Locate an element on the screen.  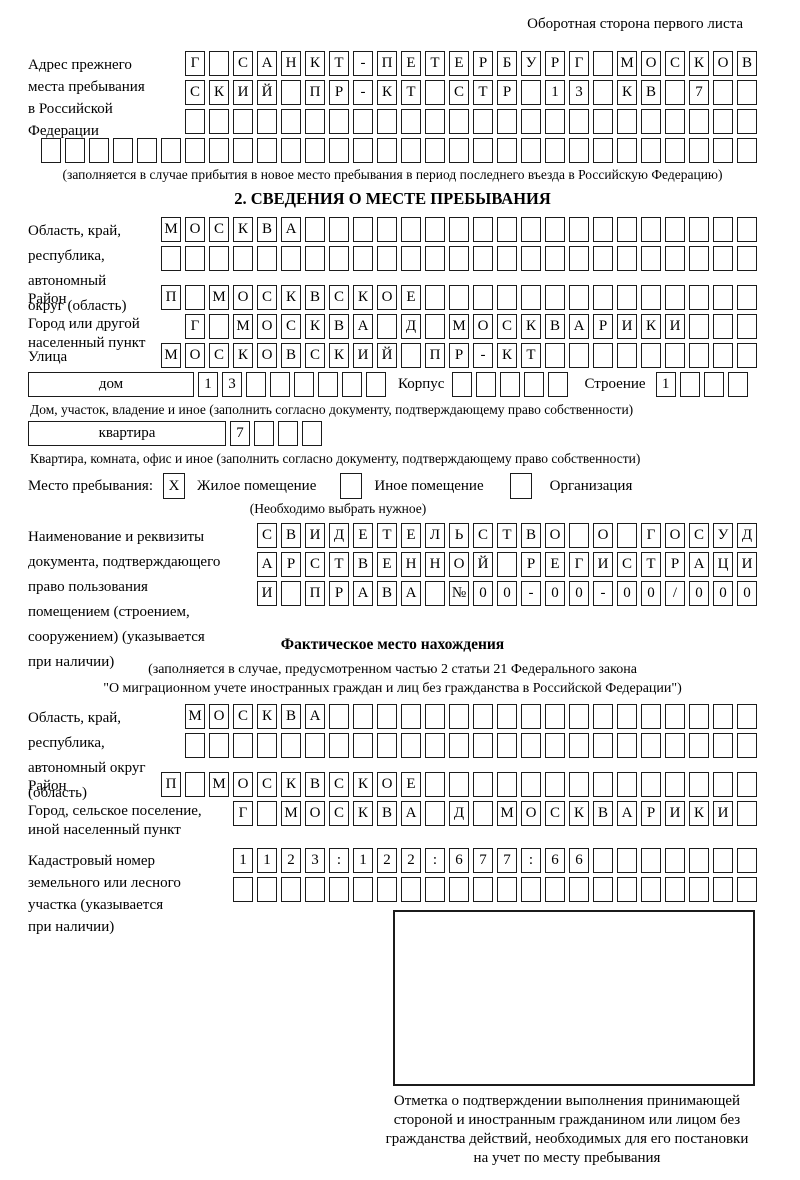
char-box: Е is located at coordinates (411, 63).